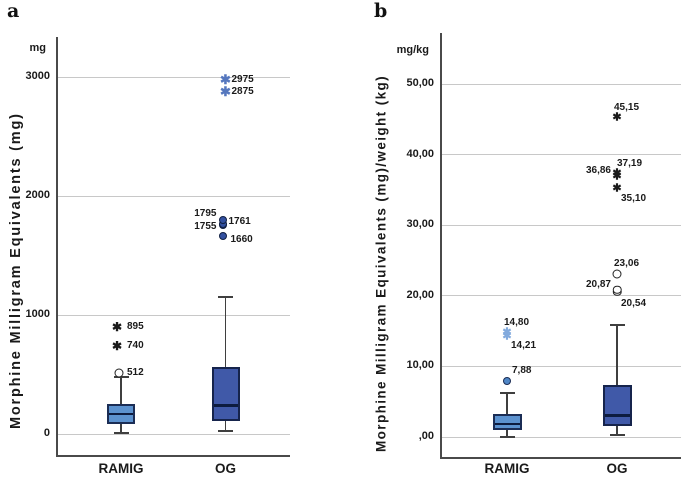 The height and width of the screenshot is (480, 685). What do you see at coordinates (522, 371) in the screenshot?
I see `outlier-value-label: 7,88` at bounding box center [522, 371].